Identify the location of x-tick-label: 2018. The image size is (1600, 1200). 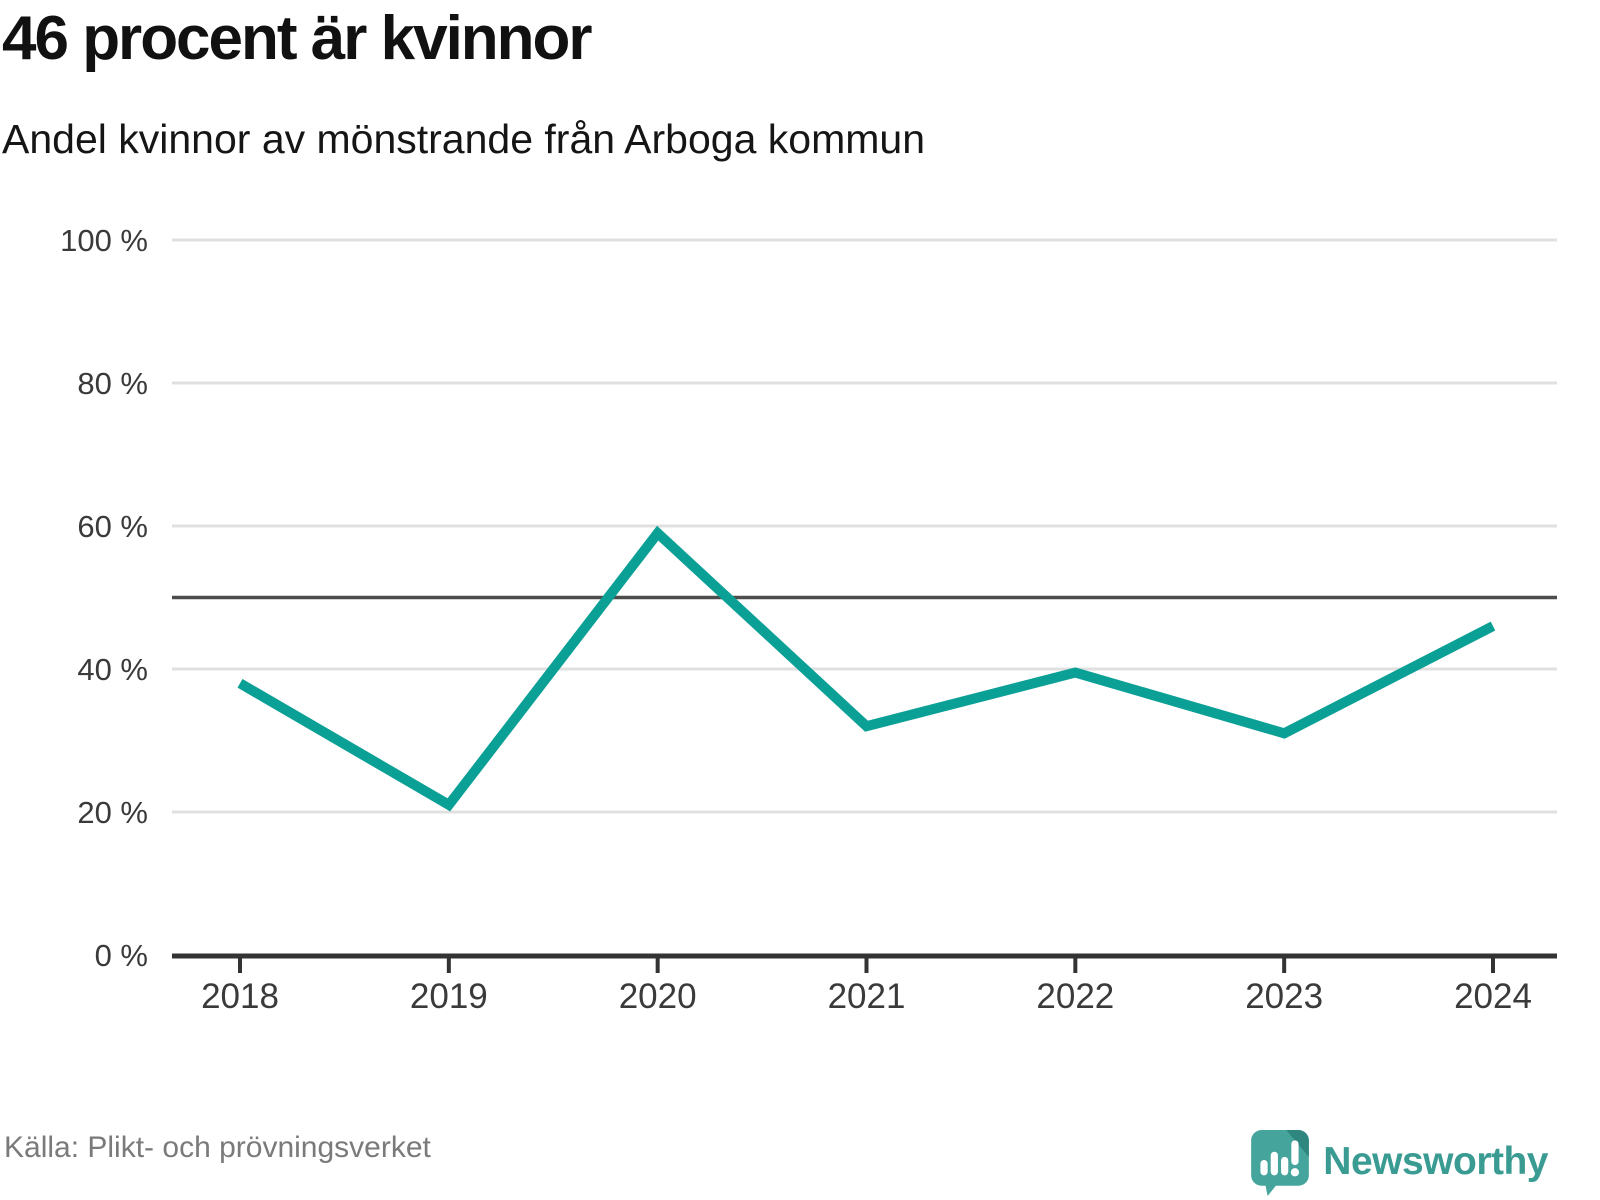
(240, 996).